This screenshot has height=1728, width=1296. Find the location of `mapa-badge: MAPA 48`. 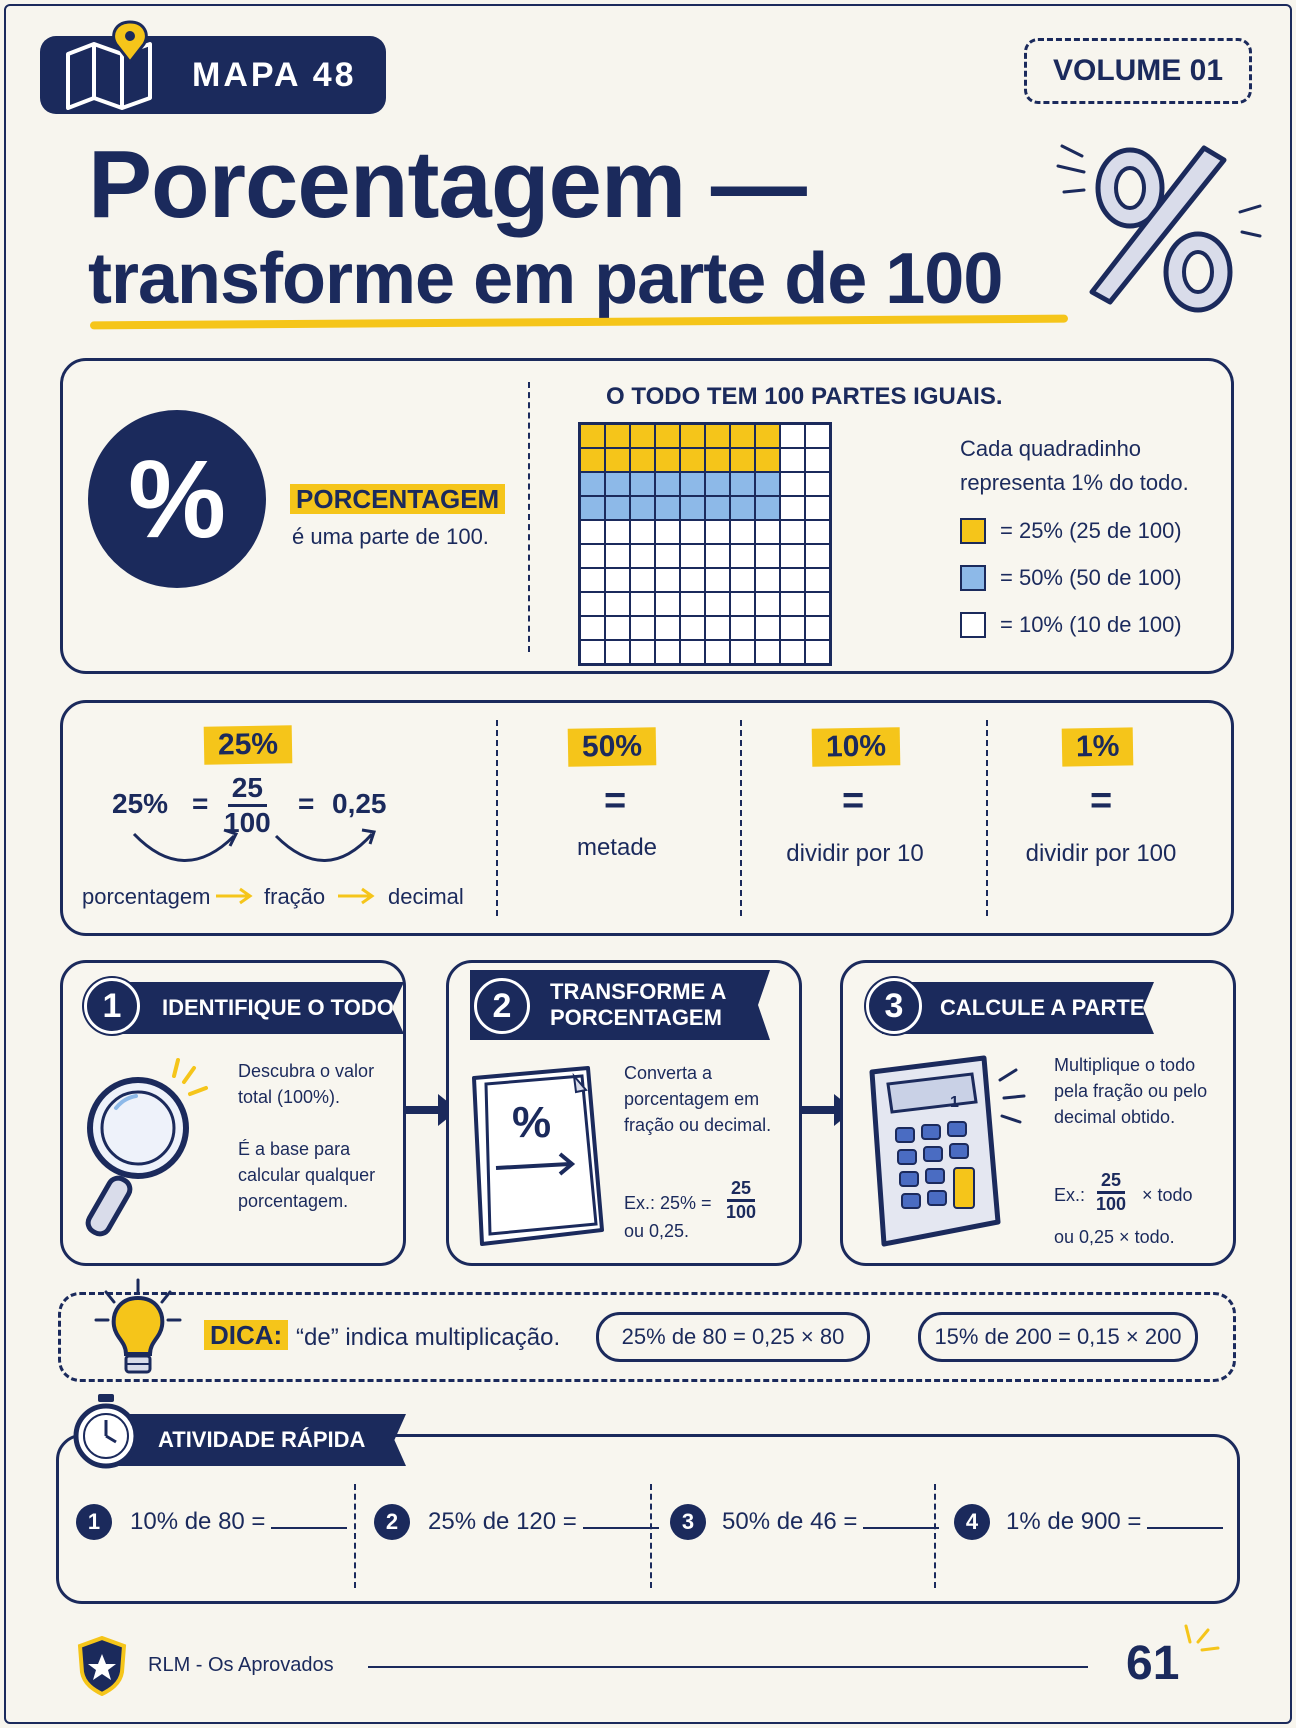

mapa-badge: MAPA 48 is located at coordinates (213, 67).